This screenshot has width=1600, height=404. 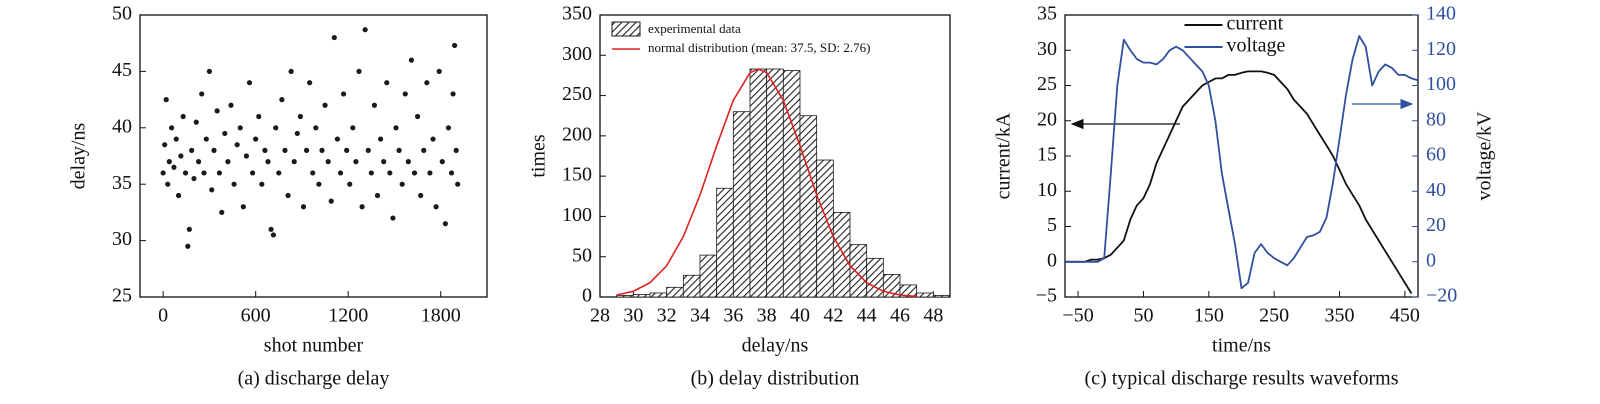 I want to click on x-tick-label: 44, so click(x=867, y=316).